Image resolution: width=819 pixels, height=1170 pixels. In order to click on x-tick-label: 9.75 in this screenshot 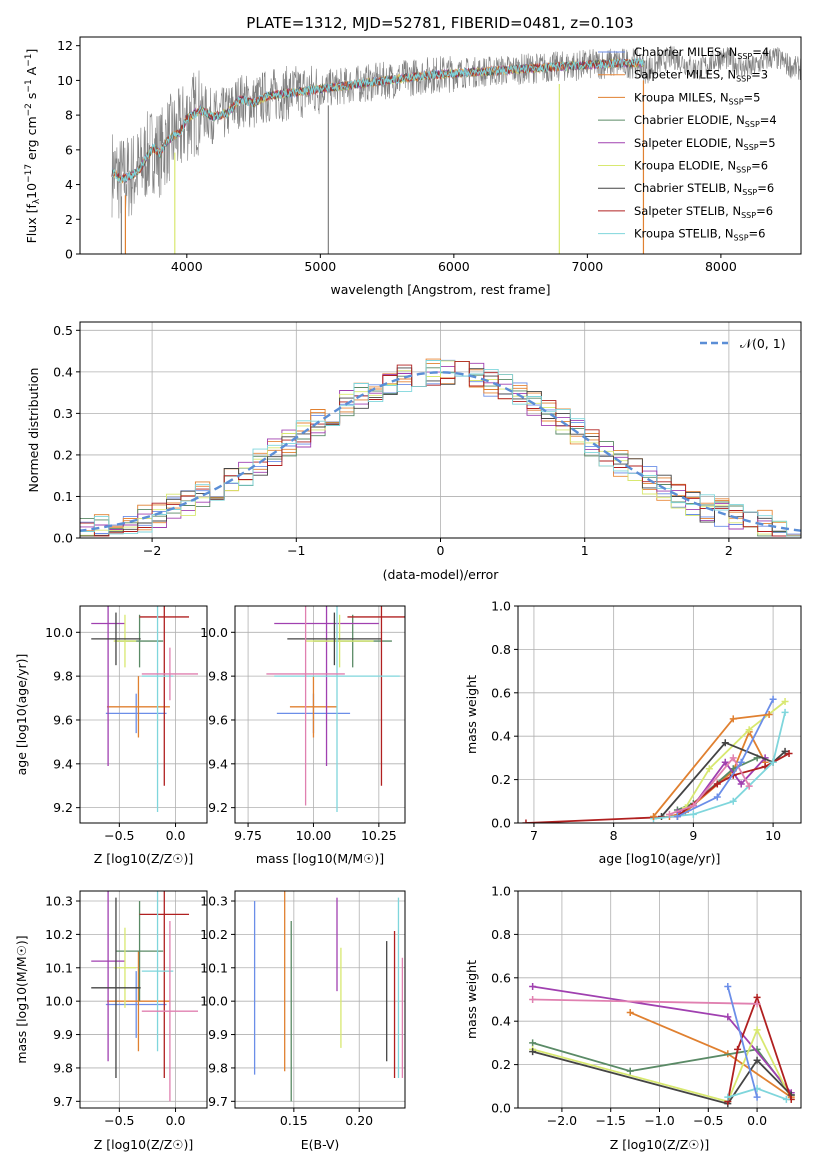, I will do `click(248, 835)`.